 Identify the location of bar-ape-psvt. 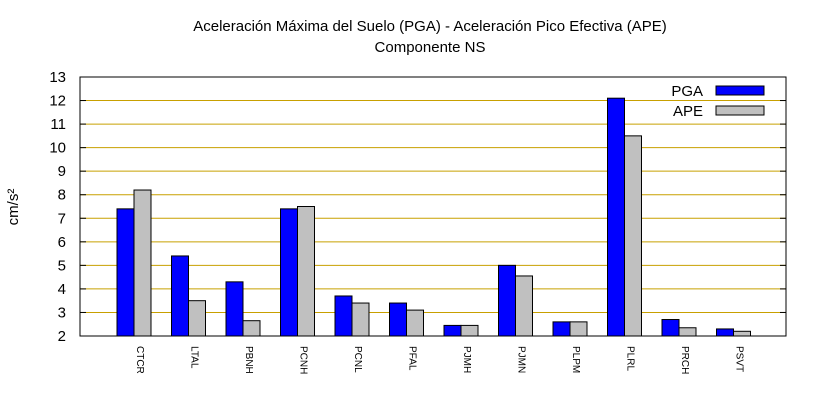
(742, 333).